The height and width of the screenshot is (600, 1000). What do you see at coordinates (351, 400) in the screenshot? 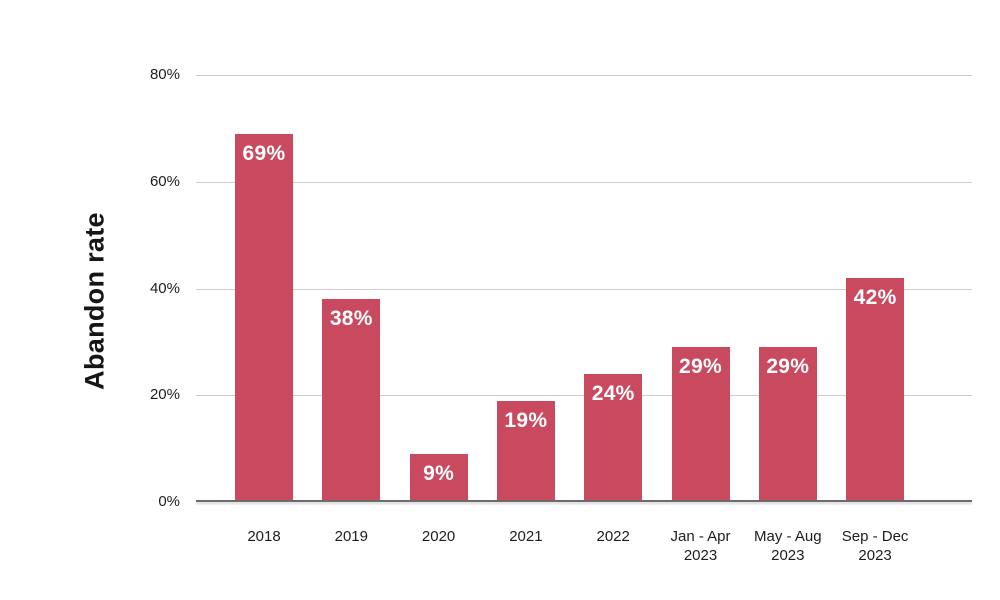
I see `bar-2019: 38%` at bounding box center [351, 400].